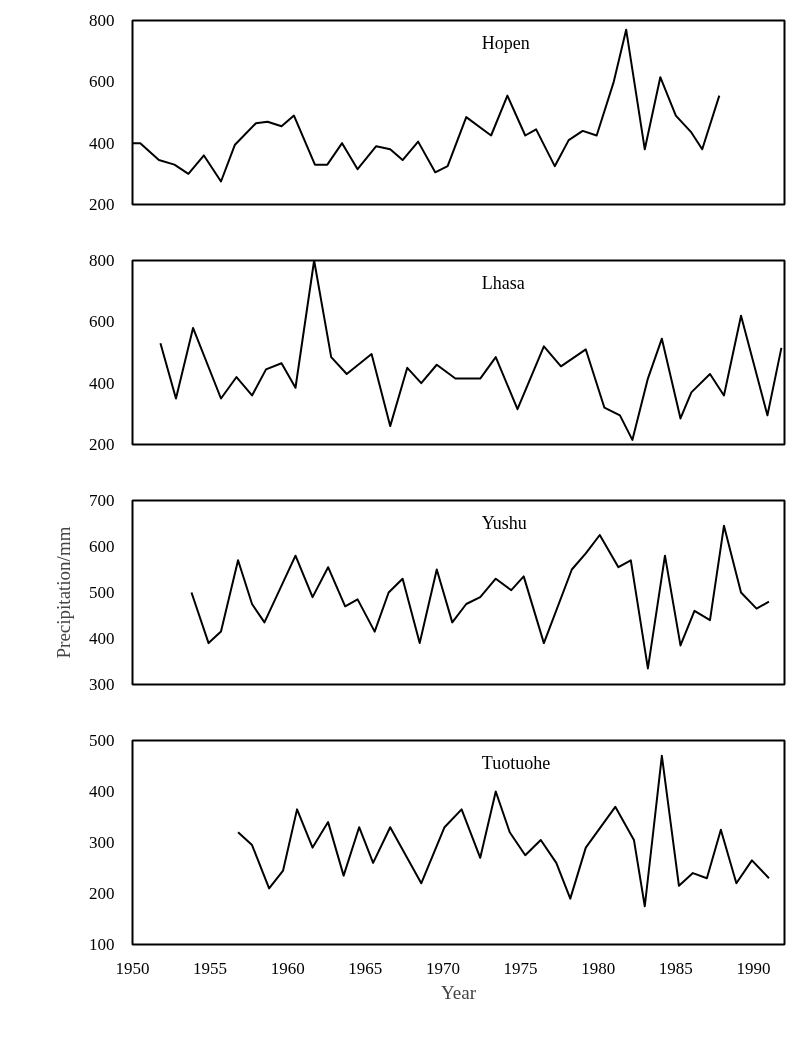 The image size is (795, 1037). What do you see at coordinates (520, 968) in the screenshot?
I see `x-tick-label: 1975` at bounding box center [520, 968].